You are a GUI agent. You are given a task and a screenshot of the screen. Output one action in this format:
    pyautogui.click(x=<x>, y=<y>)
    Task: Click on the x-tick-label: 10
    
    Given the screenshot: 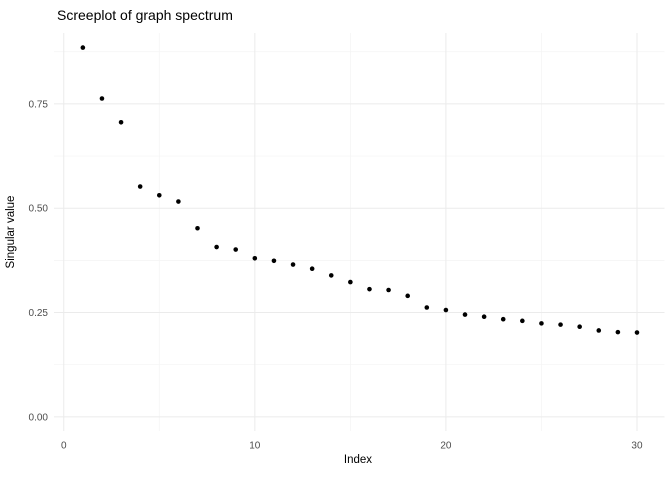 What is the action you would take?
    pyautogui.click(x=255, y=446)
    